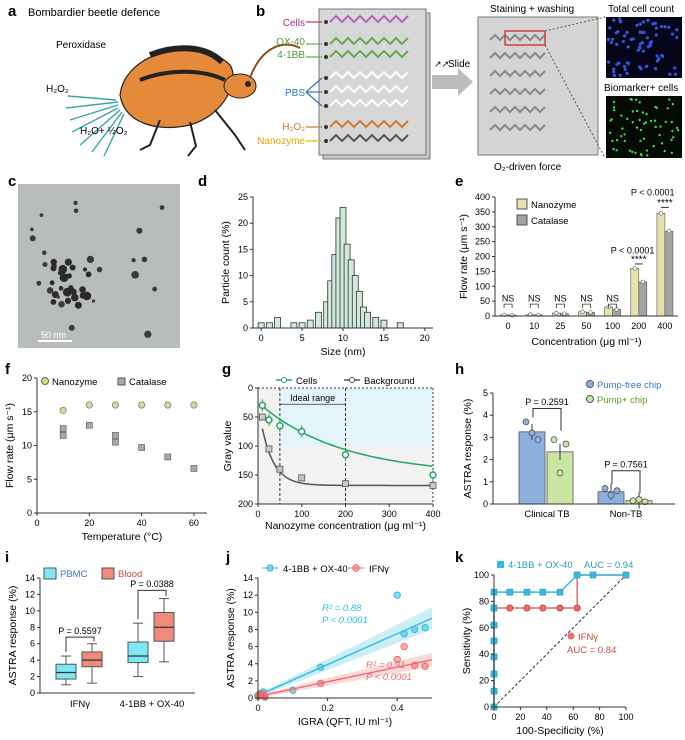 The width and height of the screenshot is (685, 740). I want to click on flow-bar, so click(643, 299).